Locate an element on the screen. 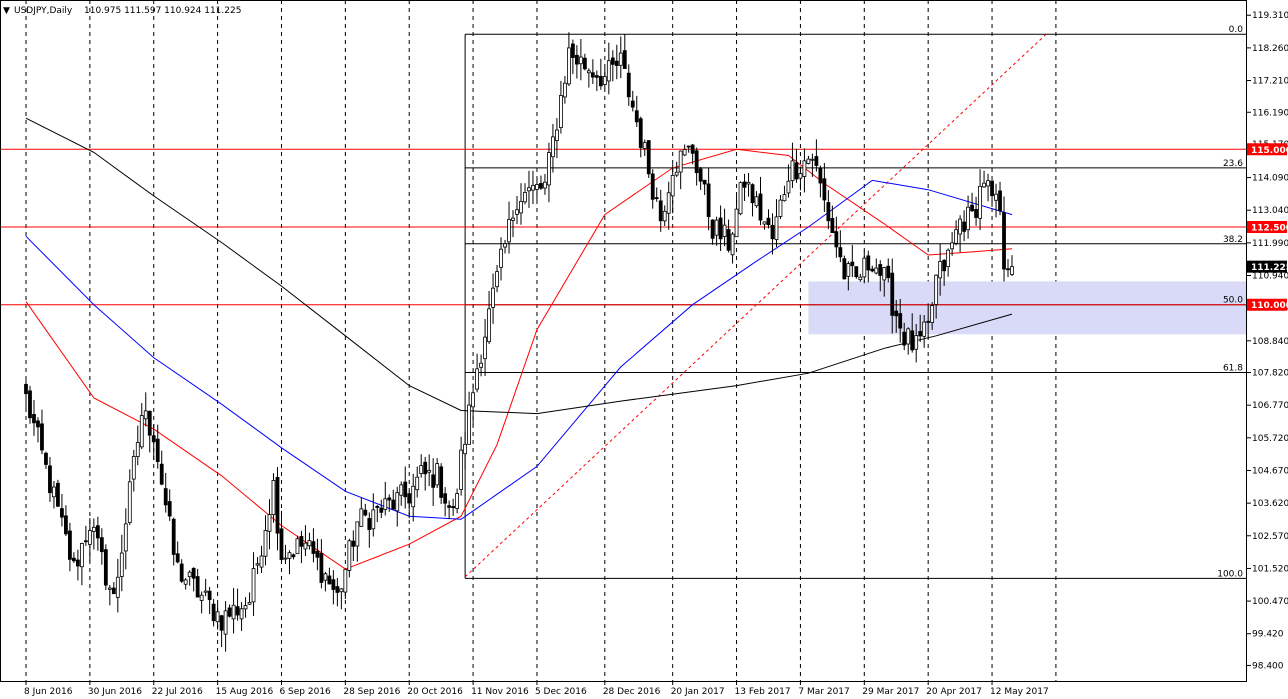 The image size is (1288, 699). y-tick-label: 106.770 is located at coordinates (1270, 406).